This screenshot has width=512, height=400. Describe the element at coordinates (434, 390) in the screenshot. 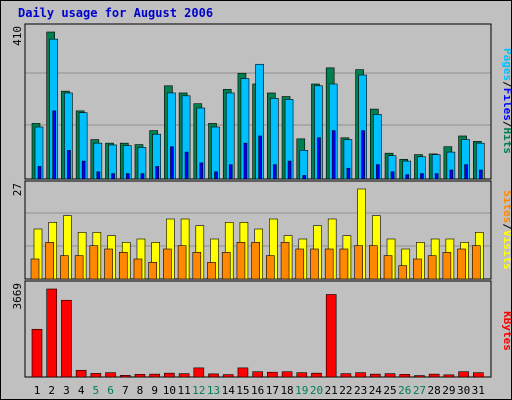

I see `x-tick-label: 28` at that location.